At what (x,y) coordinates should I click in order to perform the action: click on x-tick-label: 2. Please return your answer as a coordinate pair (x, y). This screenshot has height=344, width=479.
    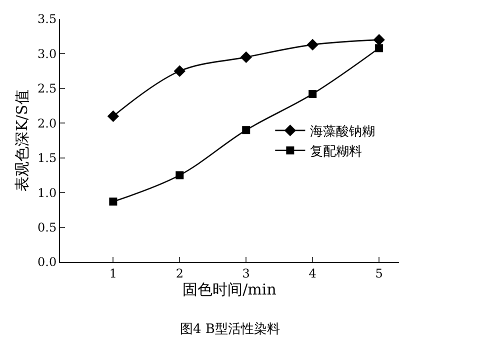
    Looking at the image, I should click on (180, 273).